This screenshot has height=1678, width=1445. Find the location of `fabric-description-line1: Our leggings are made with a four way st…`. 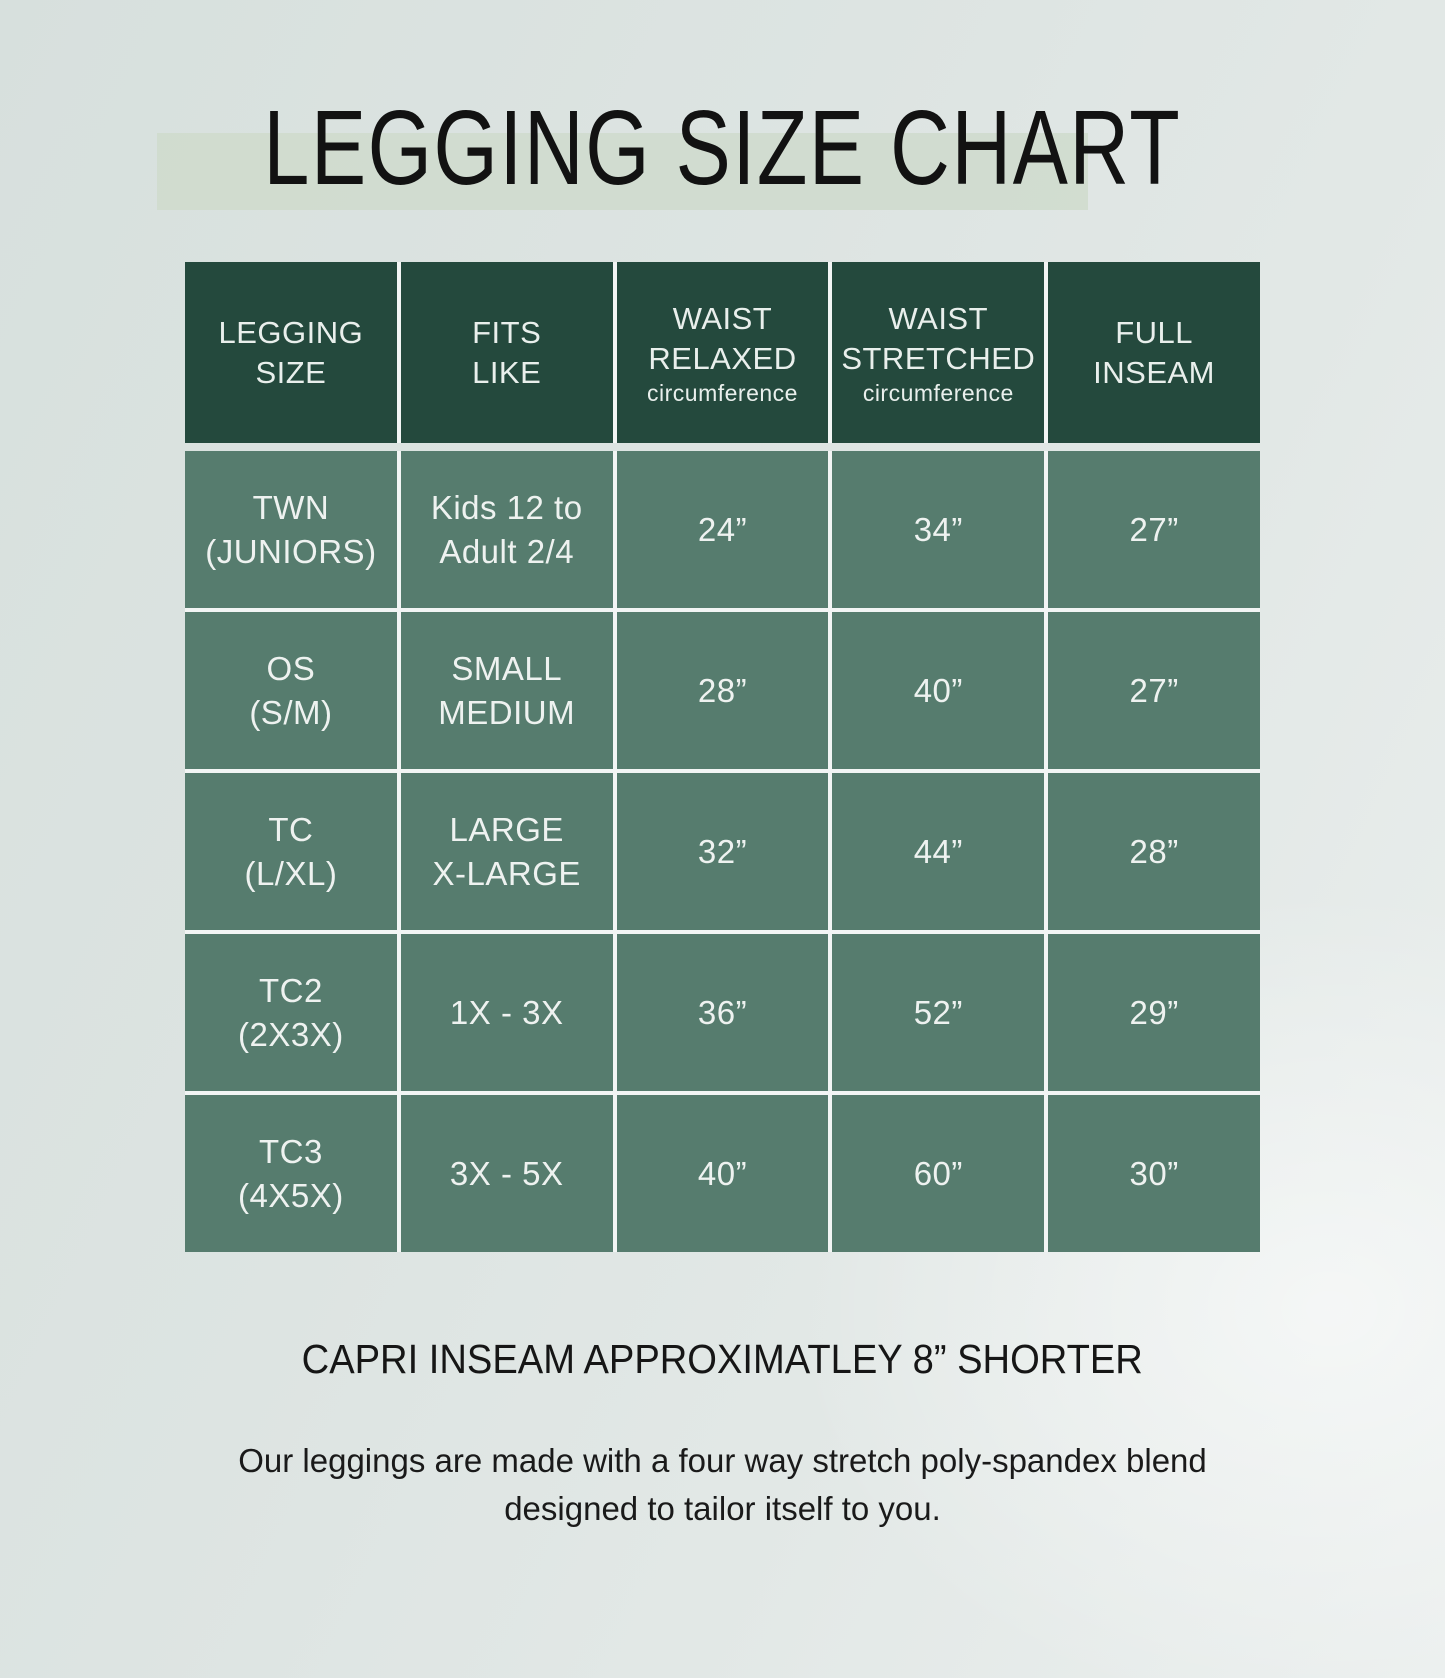

fabric-description-line1: Our leggings are made with a four way st… is located at coordinates (722, 1460).